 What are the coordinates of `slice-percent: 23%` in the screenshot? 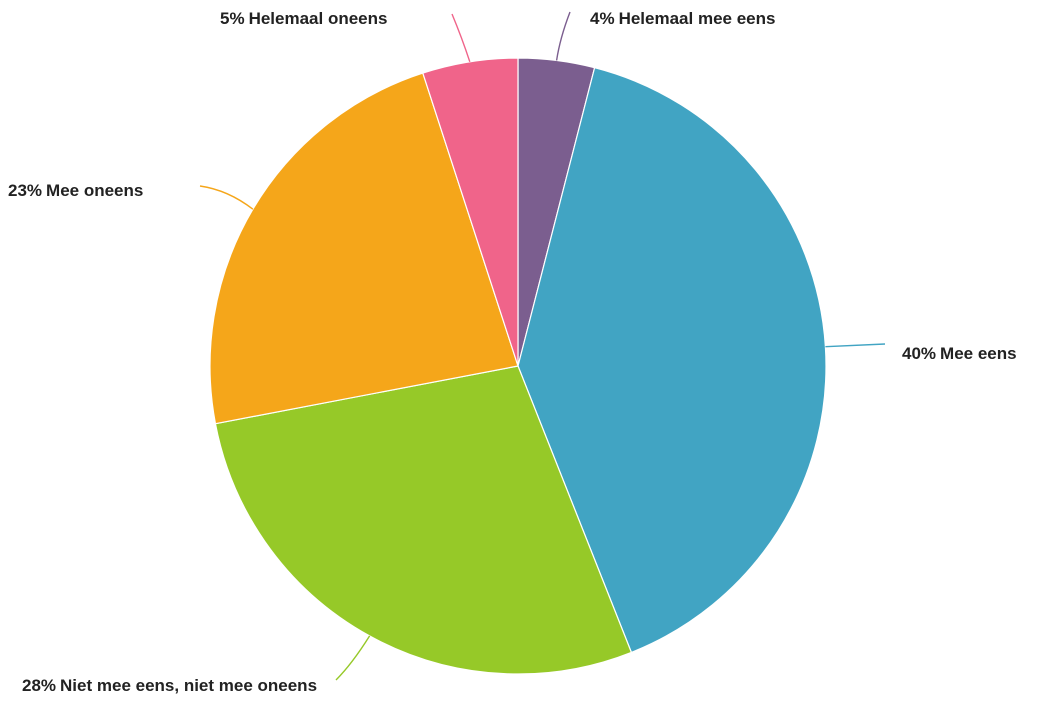 It's located at (25, 190).